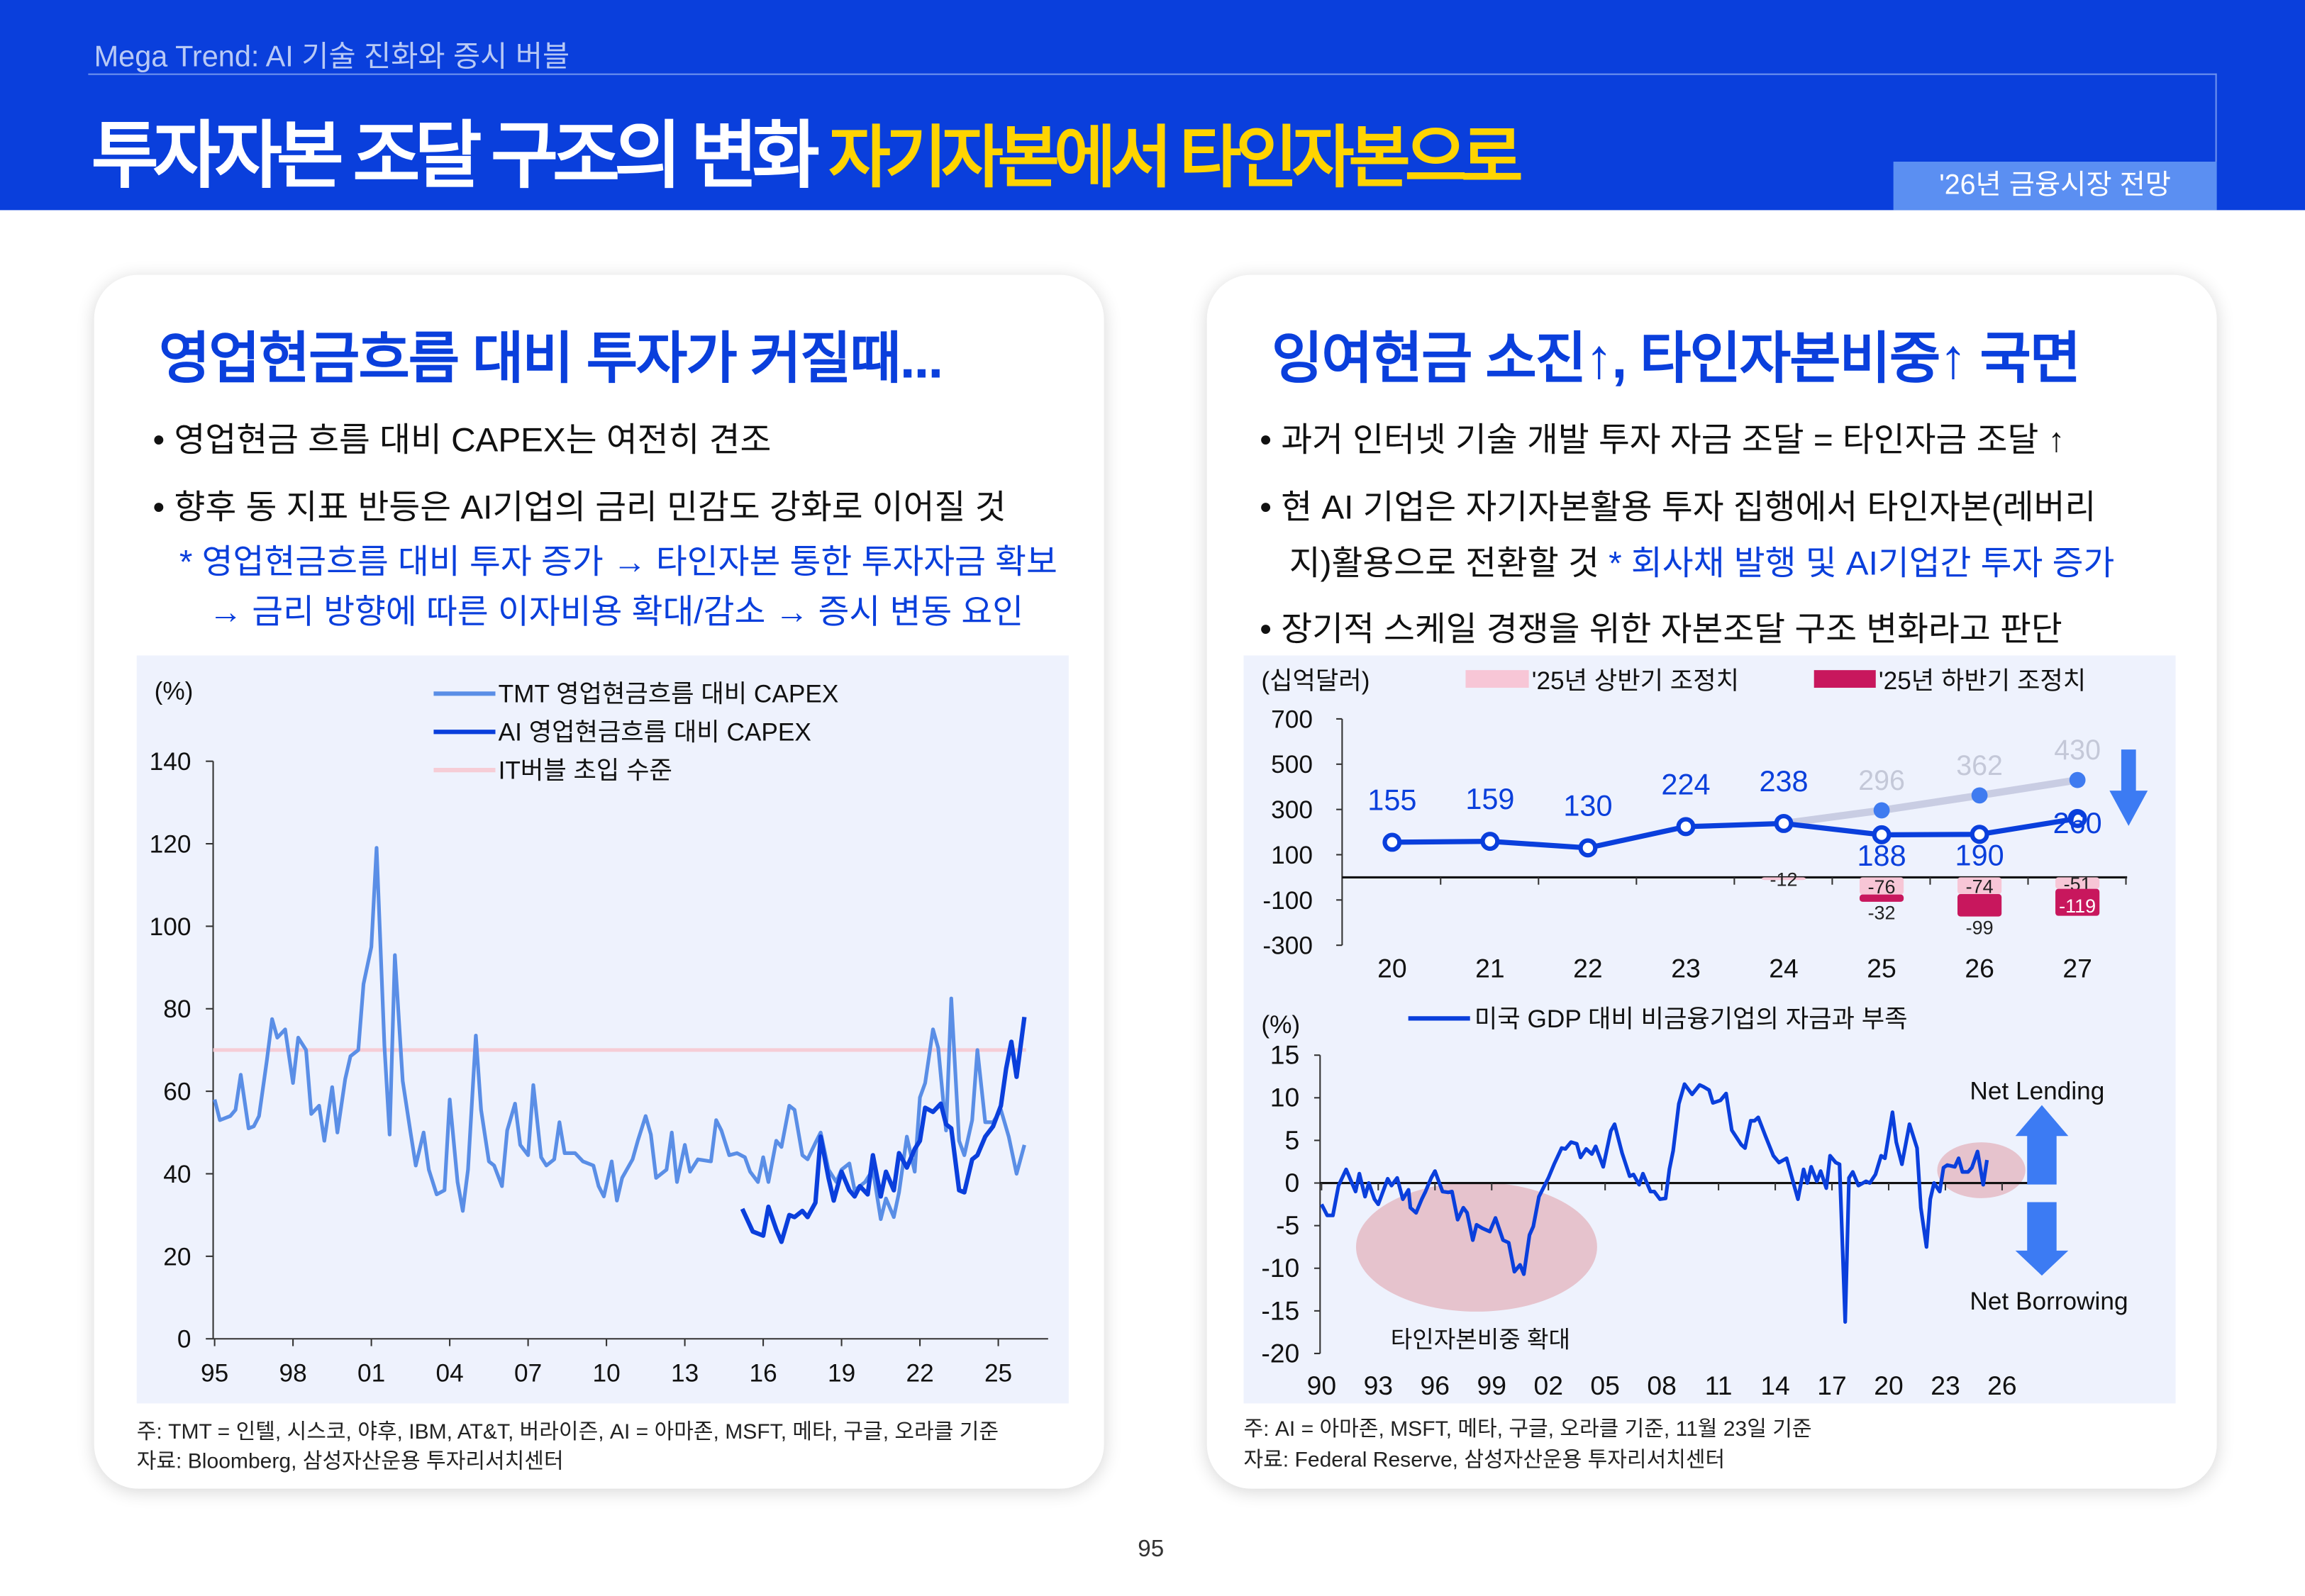 The image size is (2305, 1596). I want to click on current-estimate-label: 190, so click(1980, 854).